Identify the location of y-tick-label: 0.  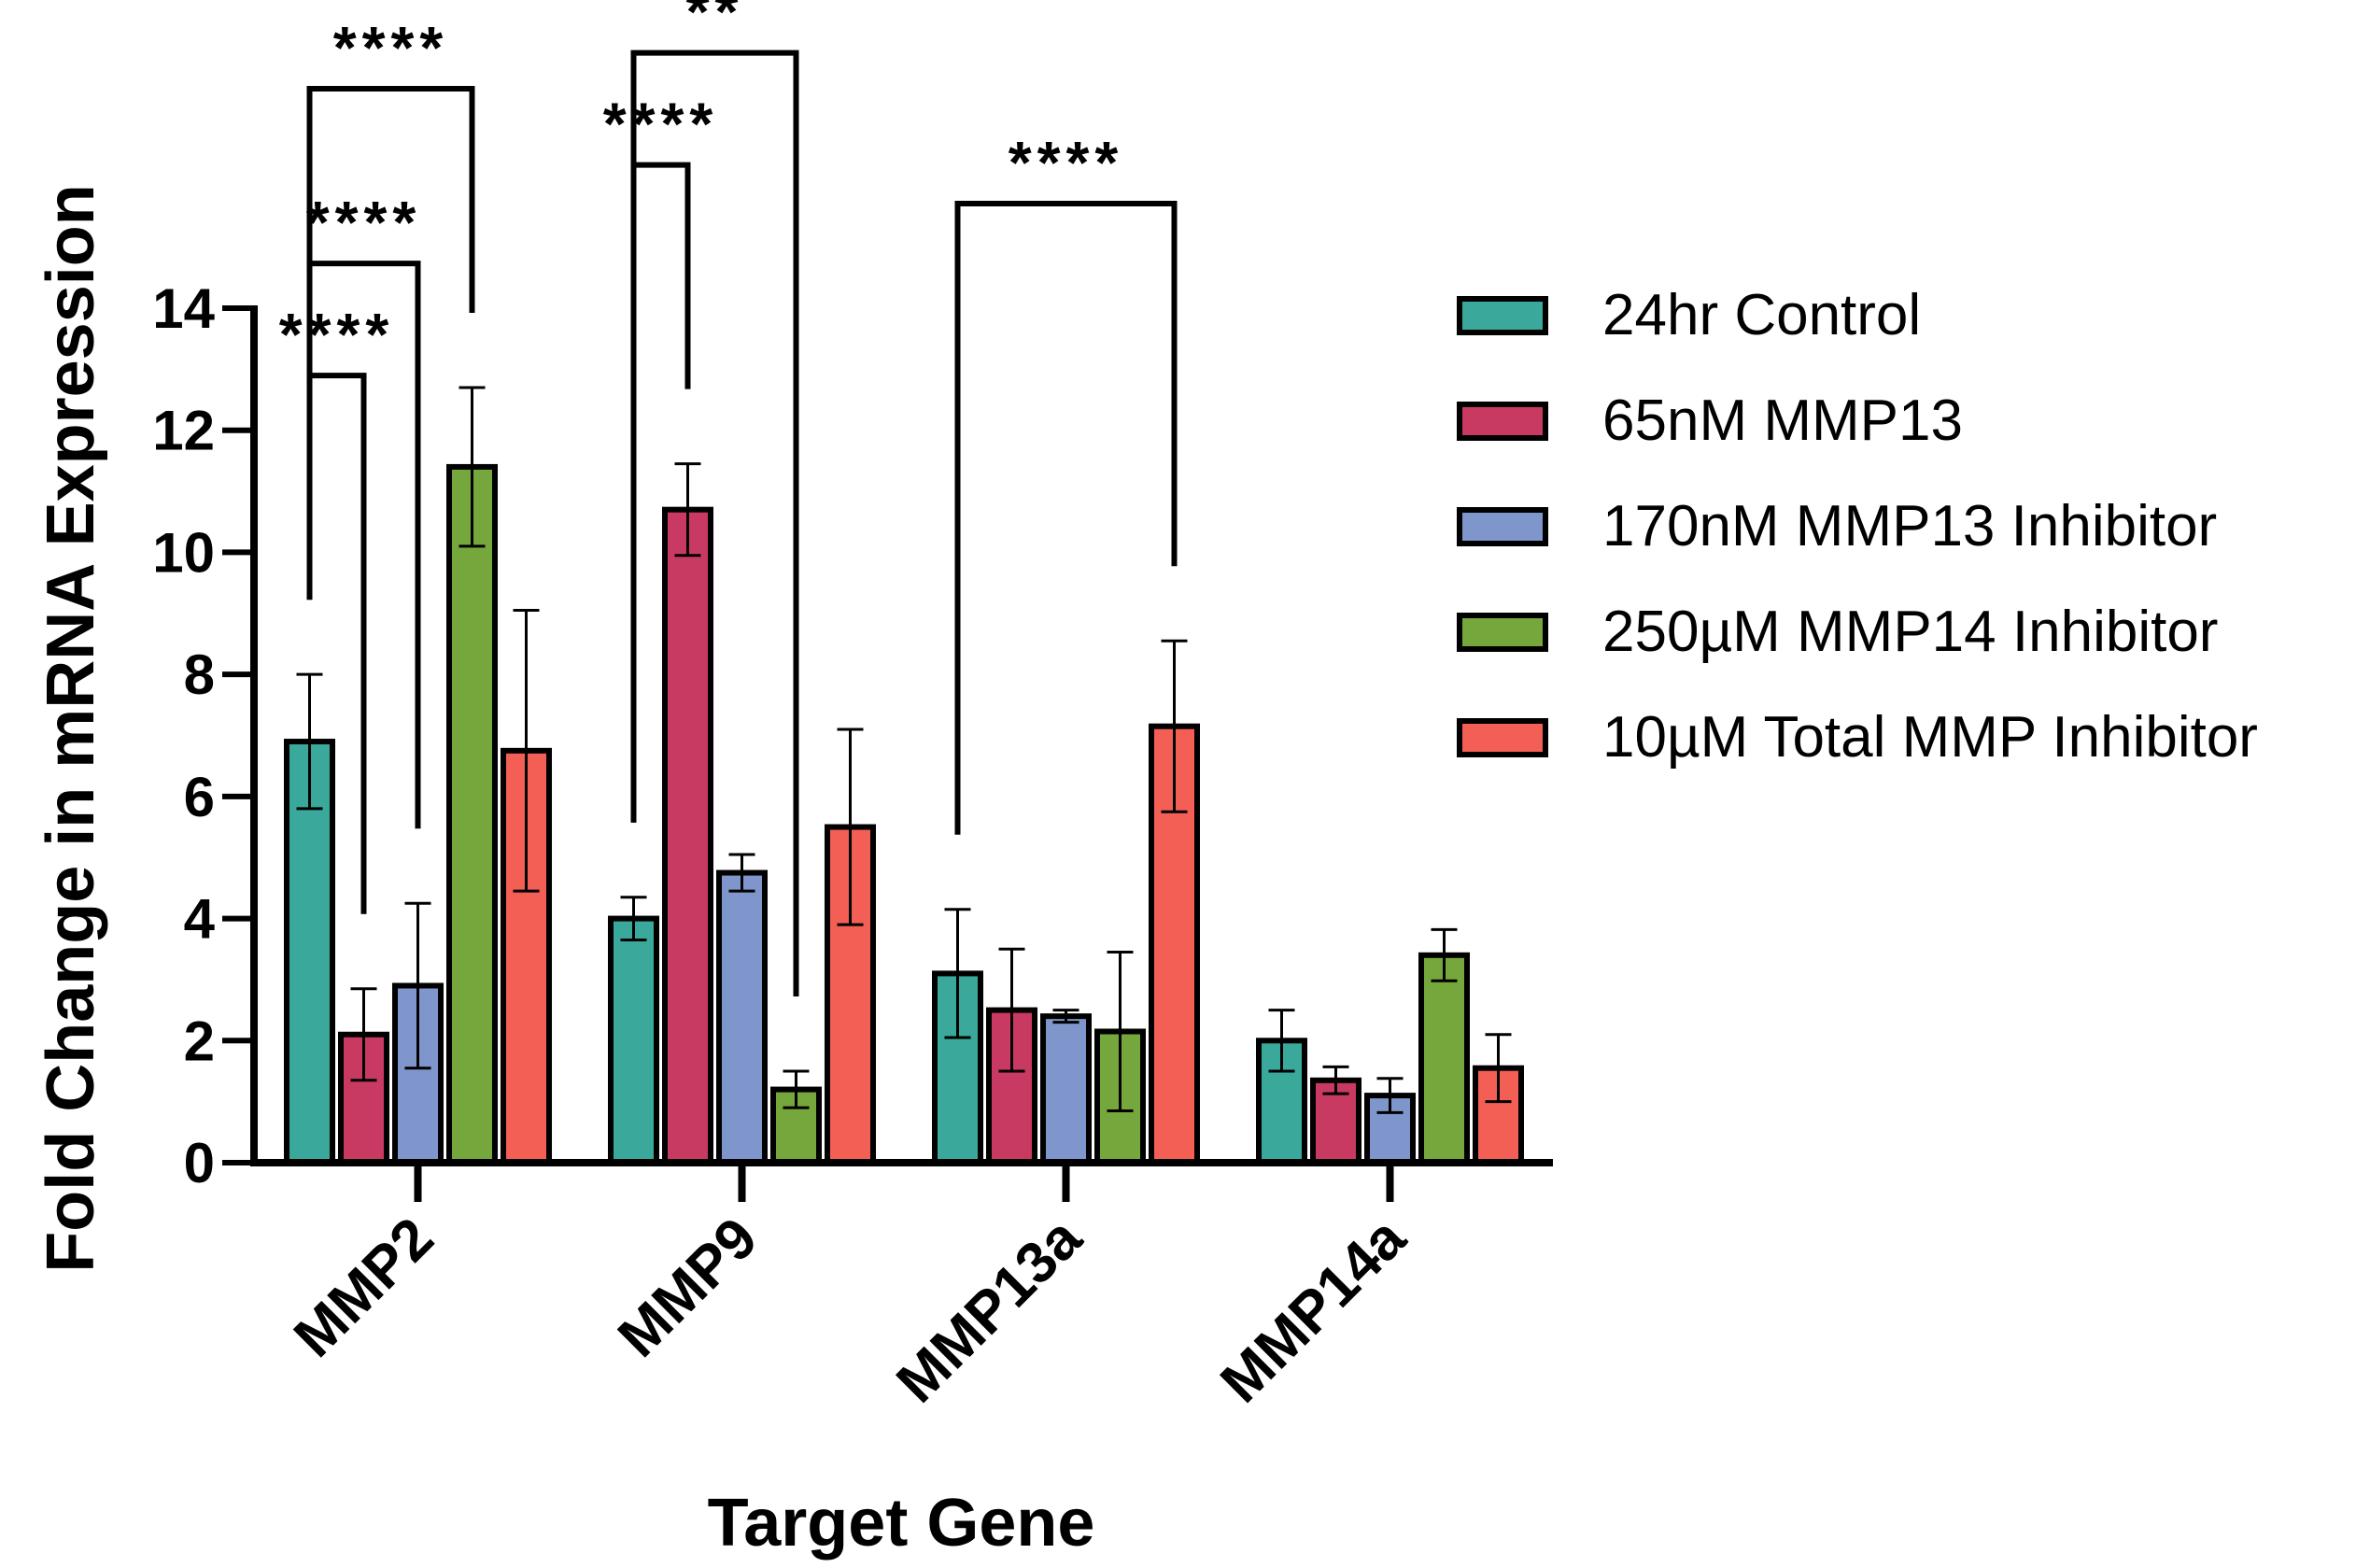
(200, 1163).